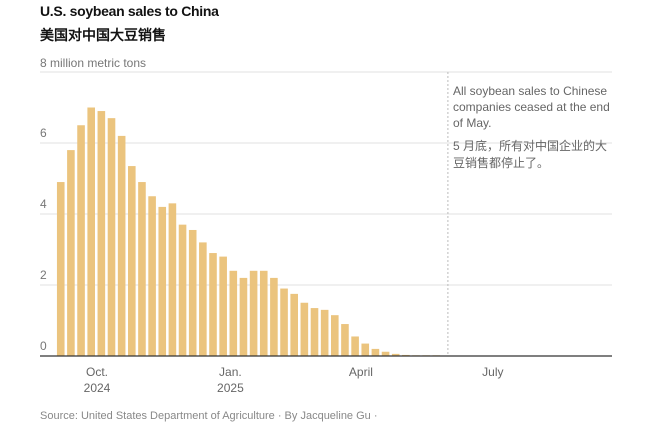 The height and width of the screenshot is (422, 651). Describe the element at coordinates (43, 275) in the screenshot. I see `y-tick-label: 2` at that location.